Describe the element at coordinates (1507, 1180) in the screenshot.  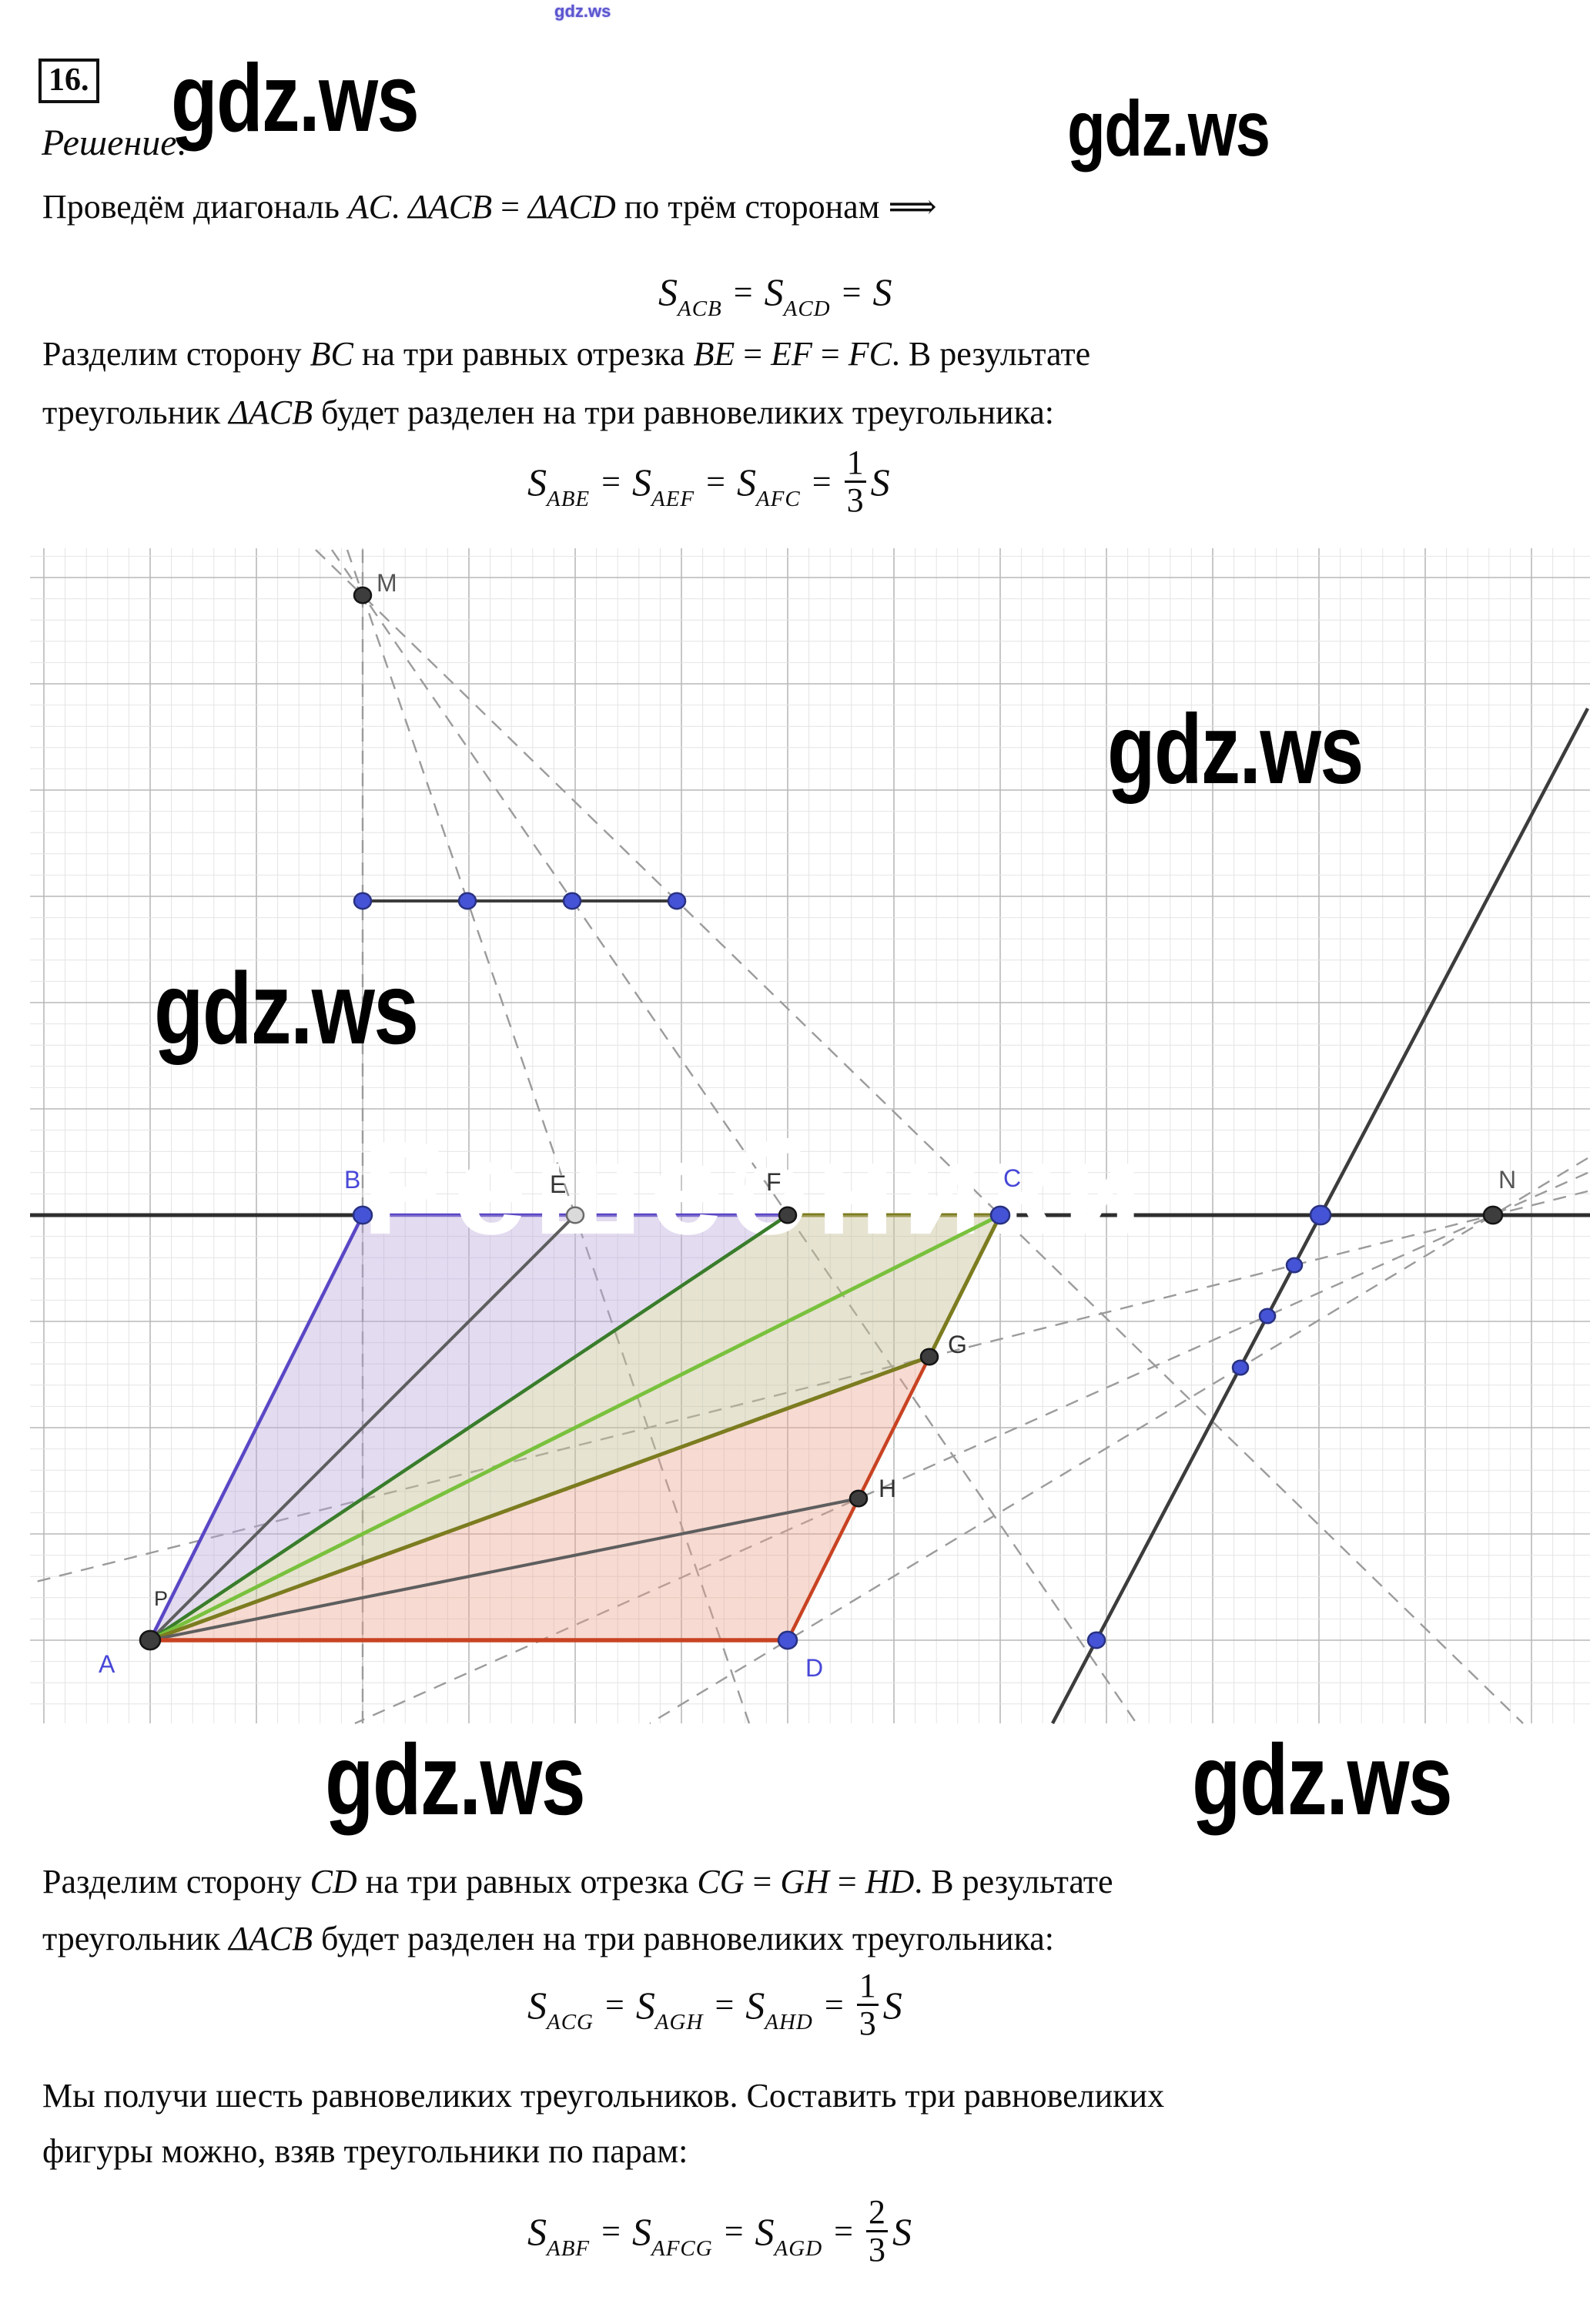
I see `label-N: N` at that location.